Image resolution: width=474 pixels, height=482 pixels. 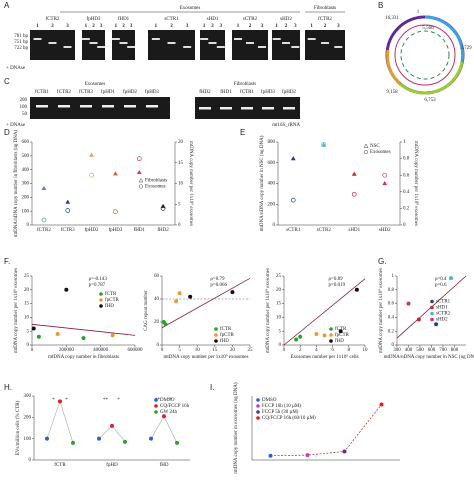 What do you see at coordinates (28, 439) in the screenshot?
I see `y-tick-label: 100` at bounding box center [28, 439].